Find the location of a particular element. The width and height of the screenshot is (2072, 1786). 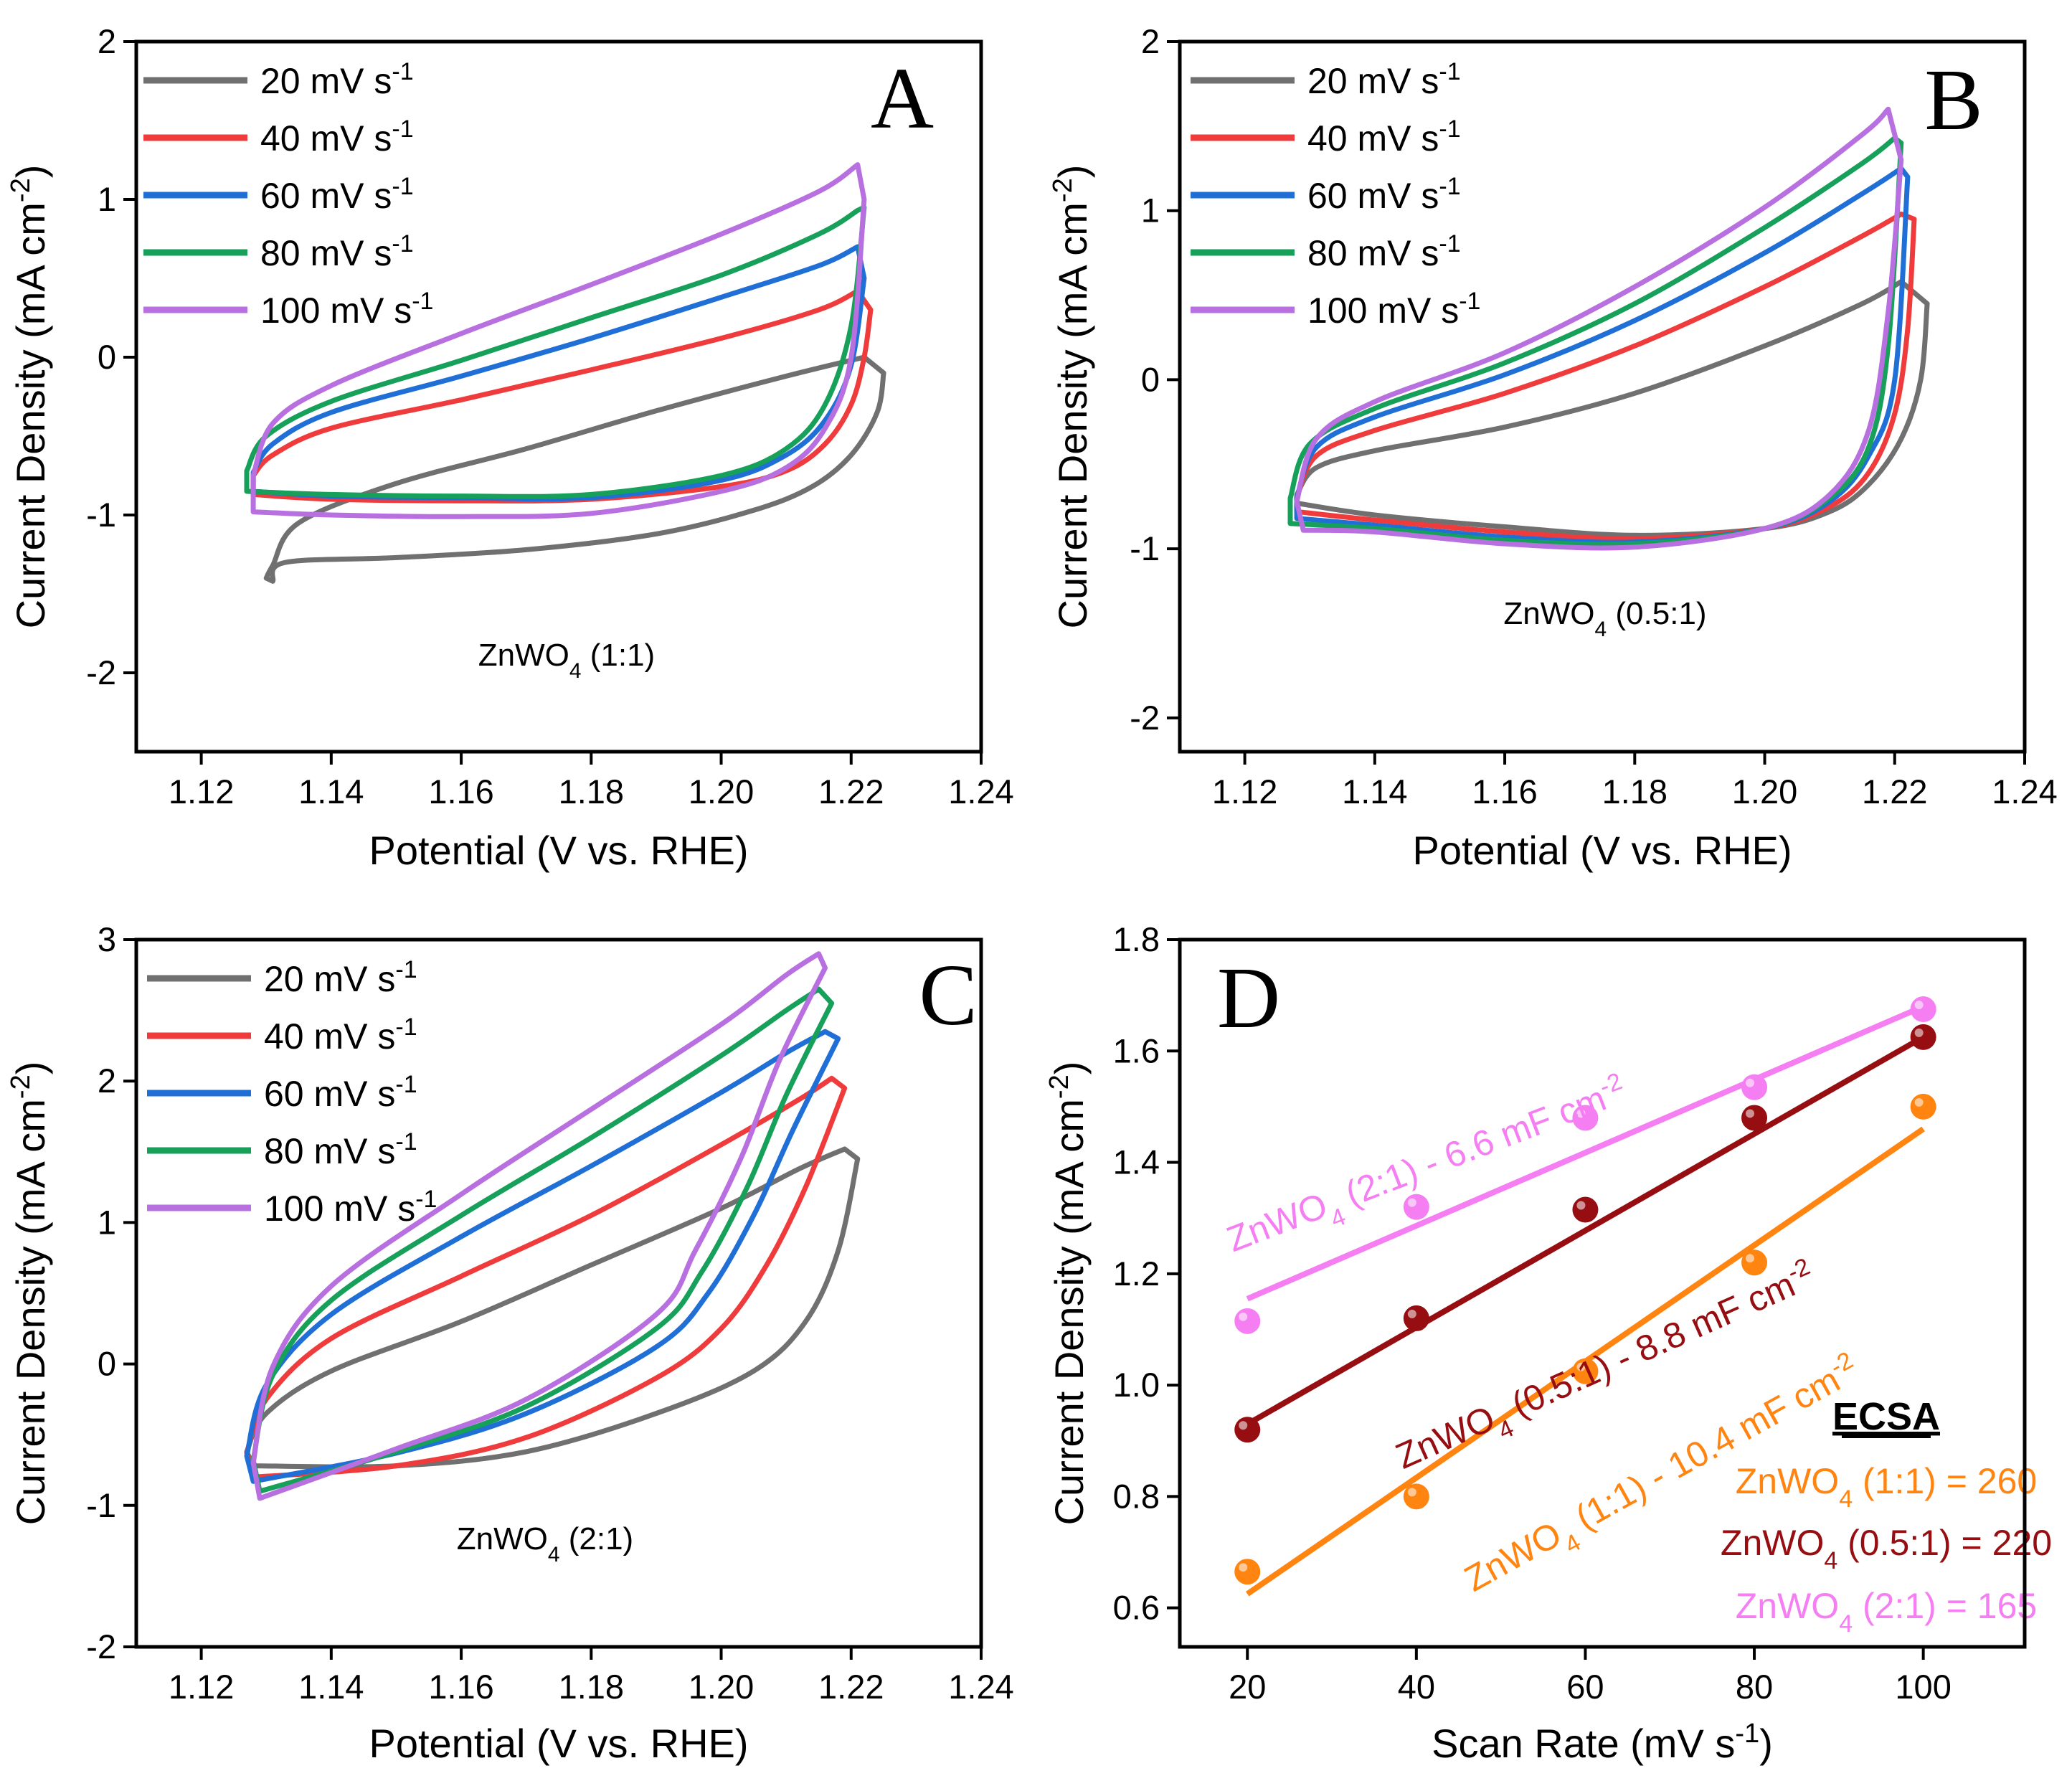

x-tick-label: 20 is located at coordinates (1247, 1687).